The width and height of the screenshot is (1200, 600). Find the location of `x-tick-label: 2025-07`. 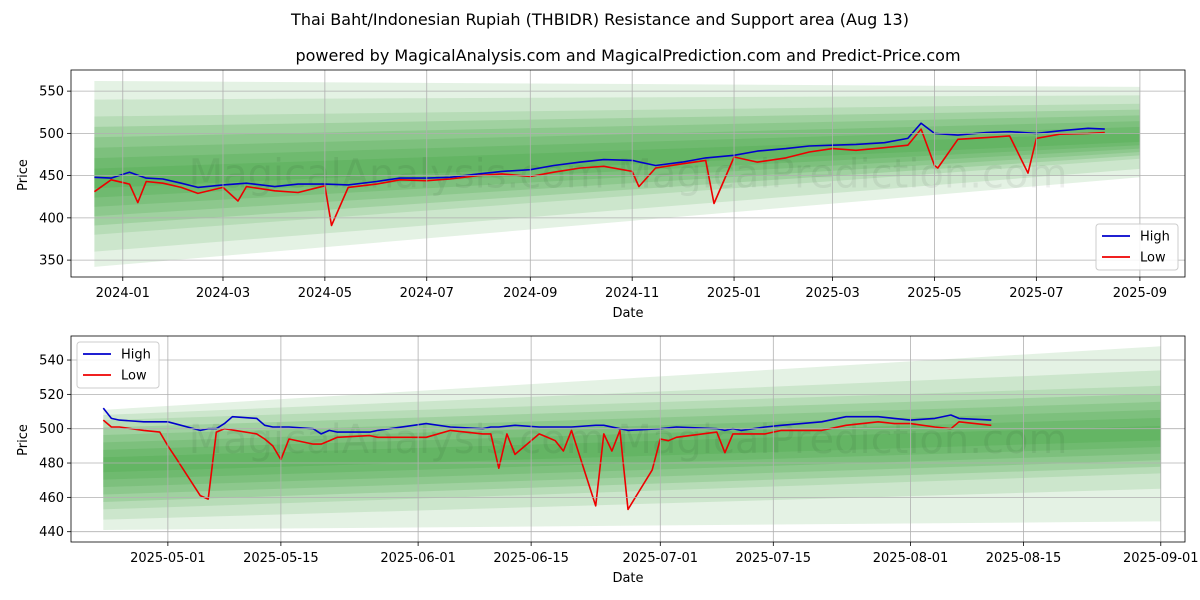

x-tick-label: 2025-07 is located at coordinates (1036, 293).